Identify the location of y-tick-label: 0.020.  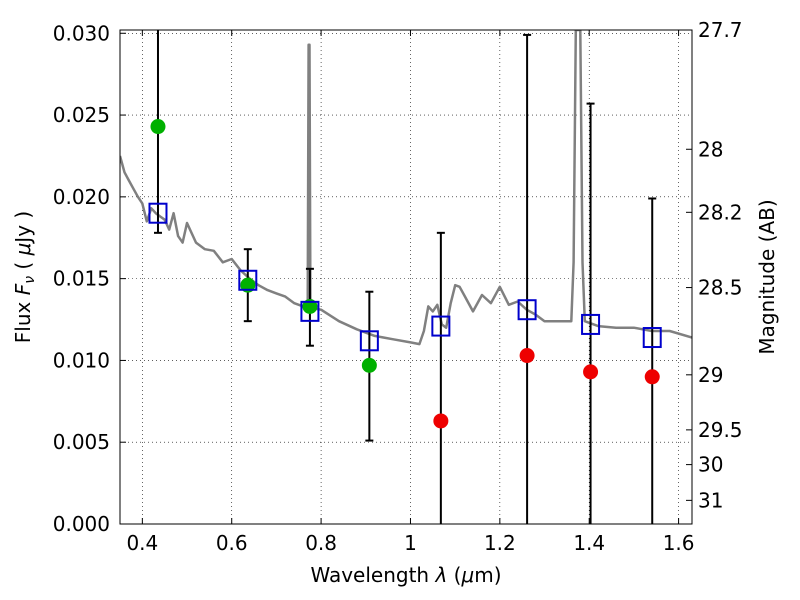
(81, 197).